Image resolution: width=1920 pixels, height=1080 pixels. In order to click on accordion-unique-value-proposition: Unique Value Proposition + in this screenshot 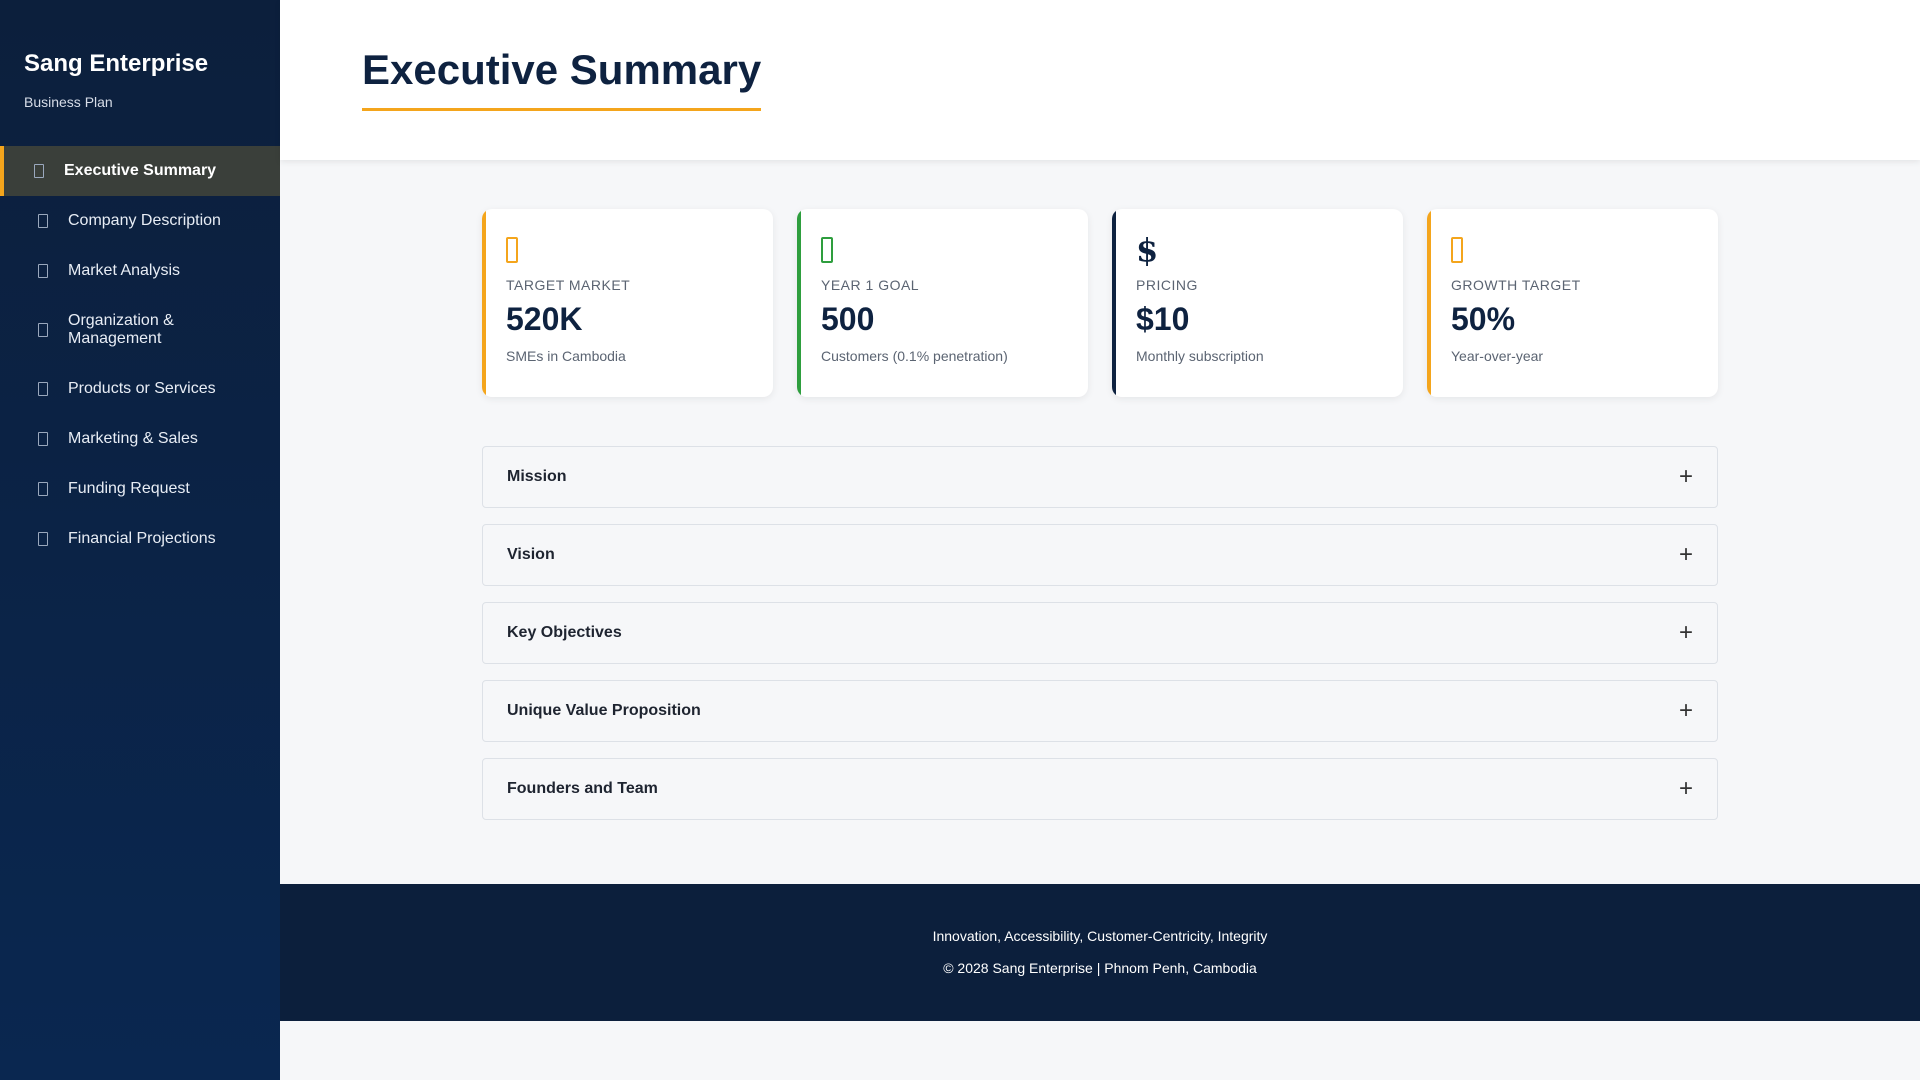, I will do `click(1100, 711)`.